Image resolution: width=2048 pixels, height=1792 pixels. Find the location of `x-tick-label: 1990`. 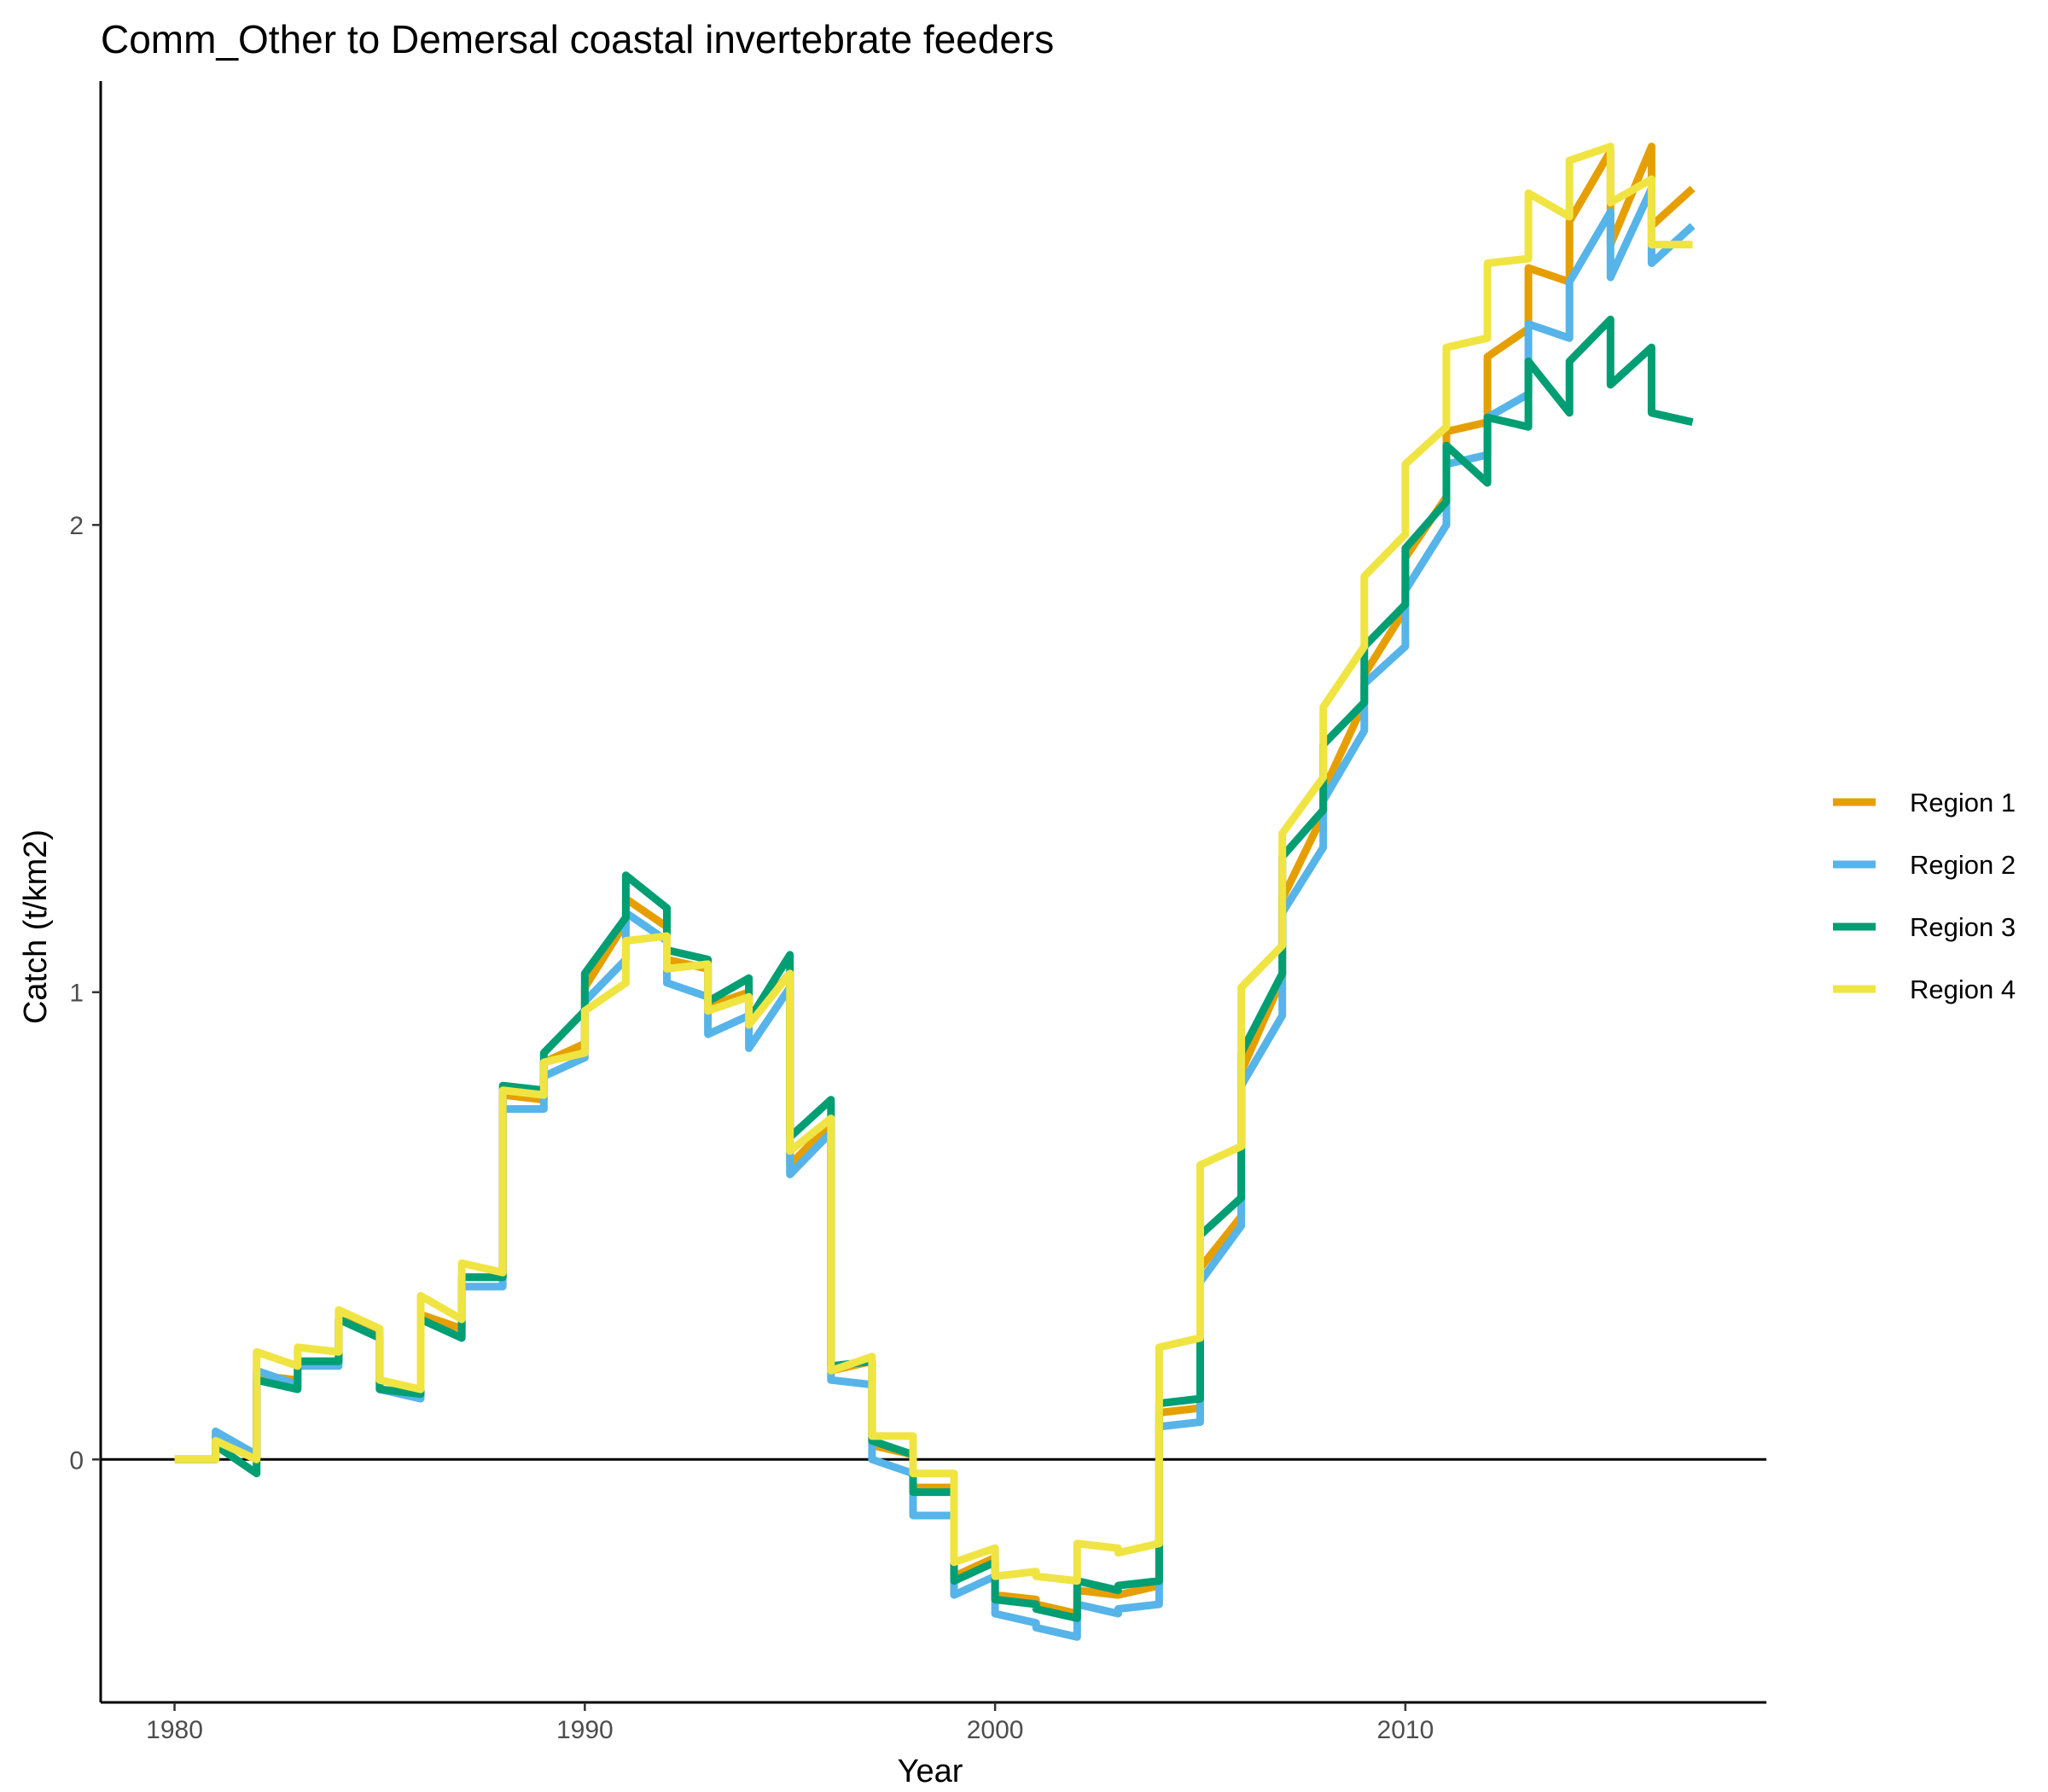

x-tick-label: 1990 is located at coordinates (585, 1730).